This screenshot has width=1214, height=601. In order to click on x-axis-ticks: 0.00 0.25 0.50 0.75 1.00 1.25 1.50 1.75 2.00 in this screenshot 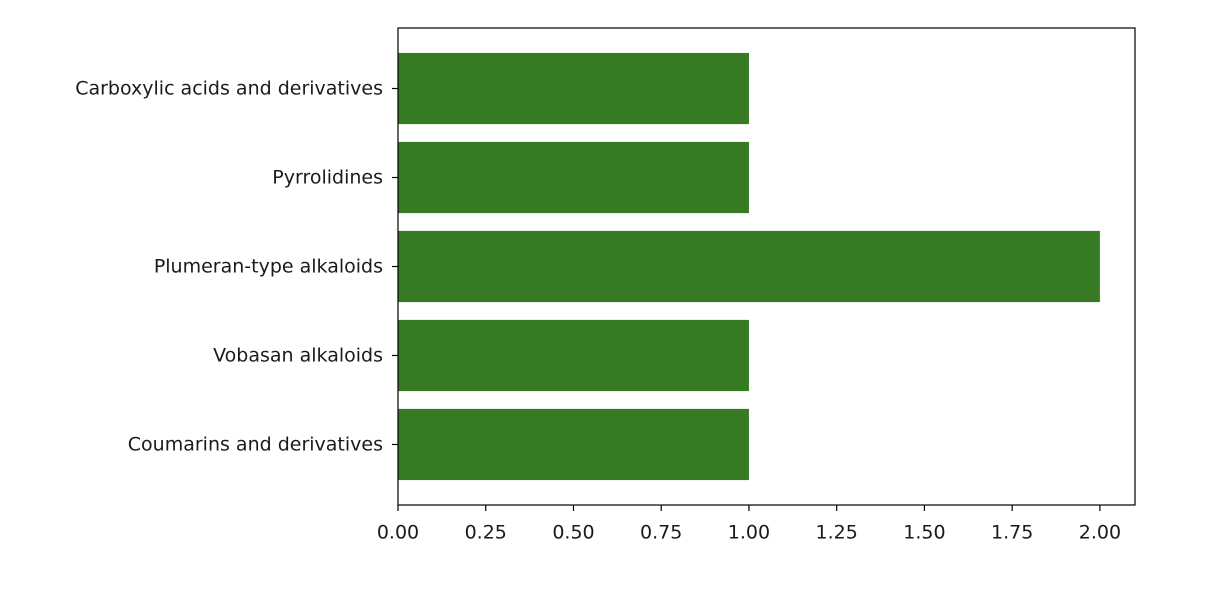, I will do `click(749, 524)`.